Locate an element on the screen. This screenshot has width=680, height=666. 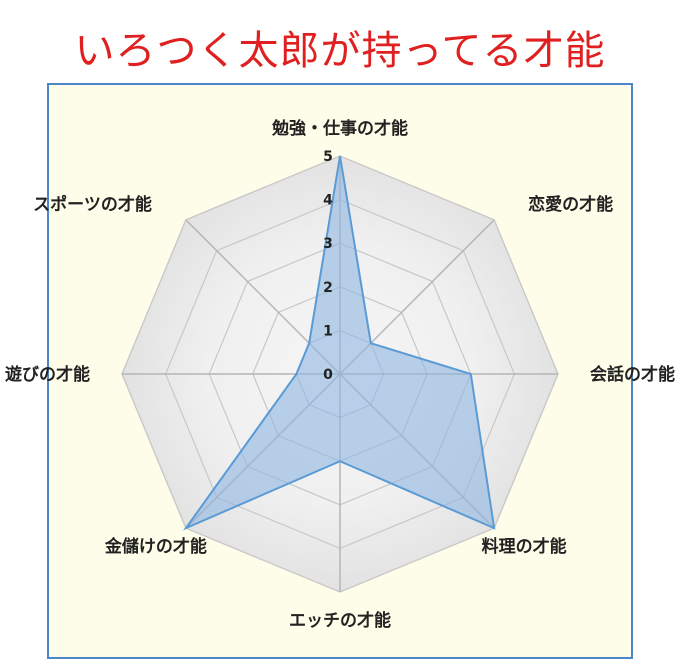
radar-tick-label: 2 is located at coordinates (328, 288).